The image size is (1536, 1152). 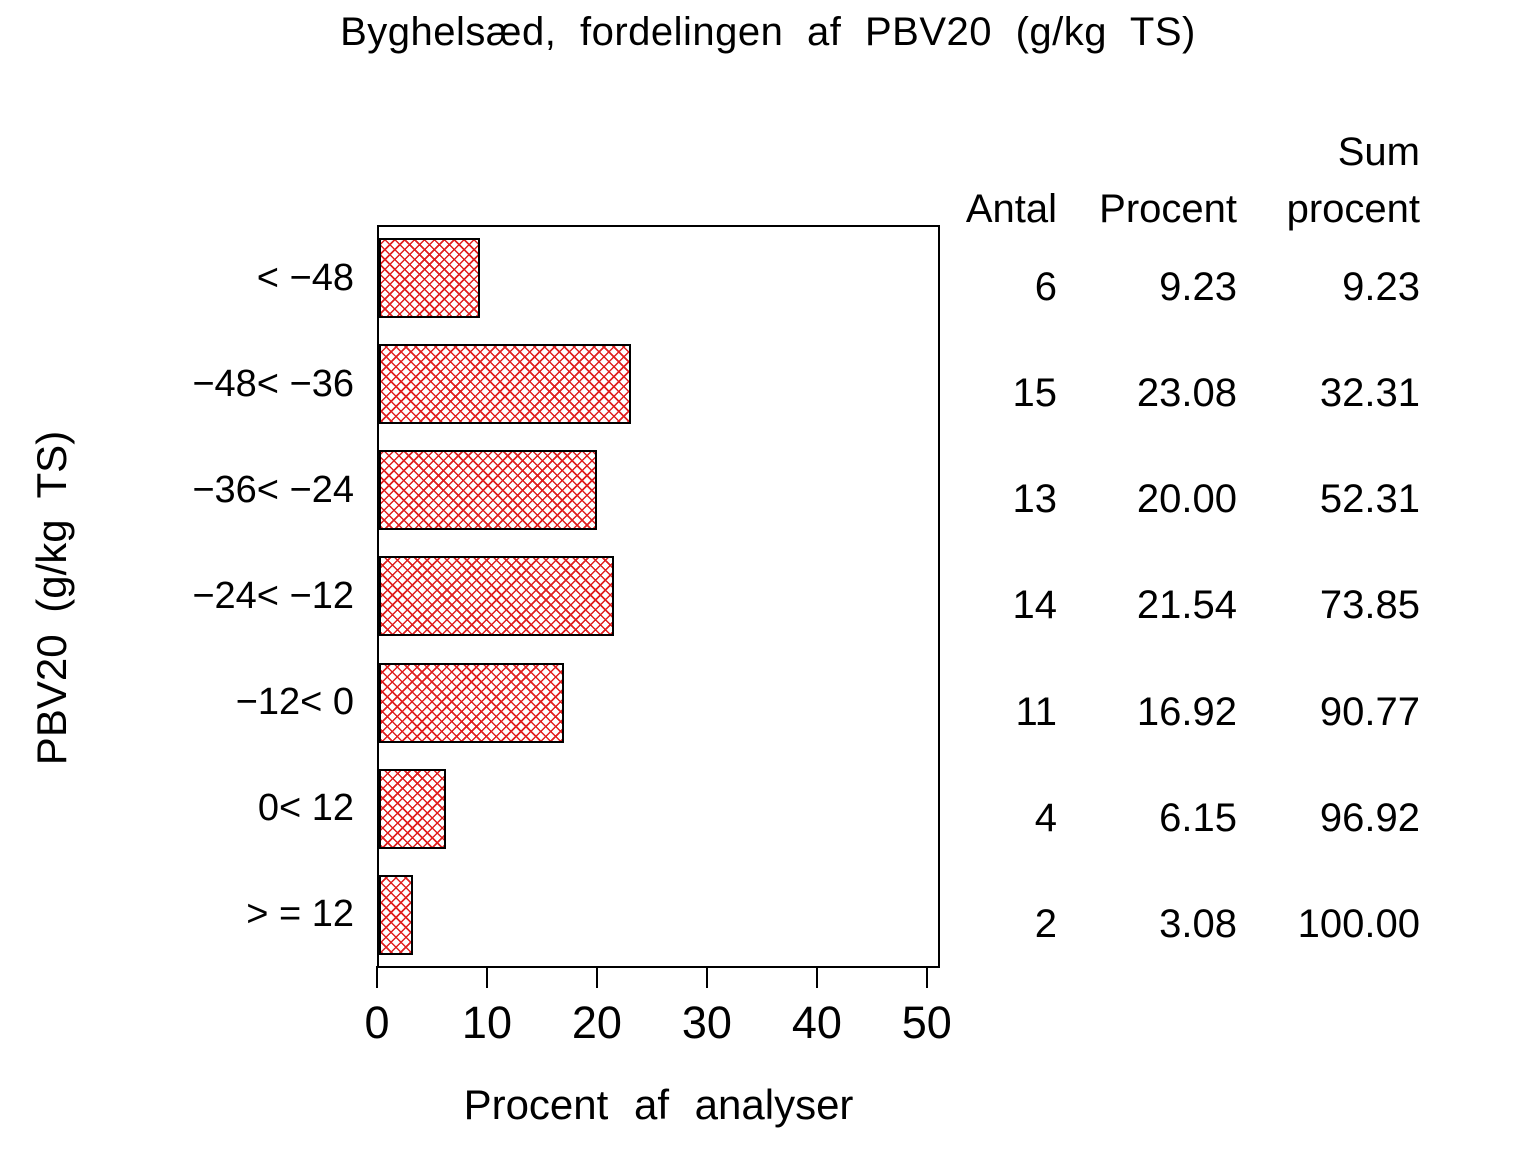 I want to click on table-row: 14 21.54 73.85, so click(x=1180, y=605).